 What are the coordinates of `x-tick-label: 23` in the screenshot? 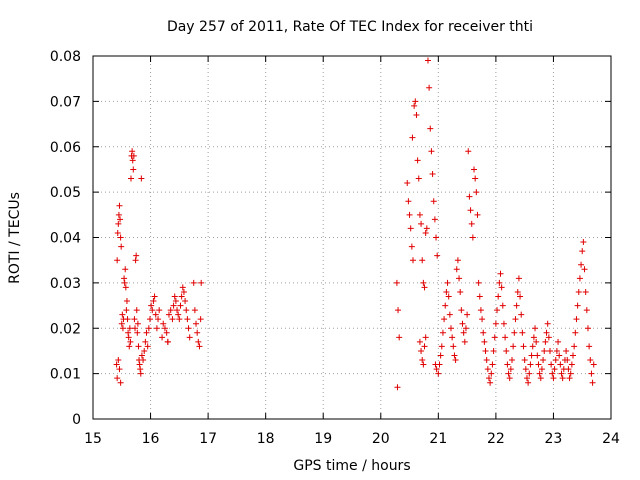 It's located at (554, 439).